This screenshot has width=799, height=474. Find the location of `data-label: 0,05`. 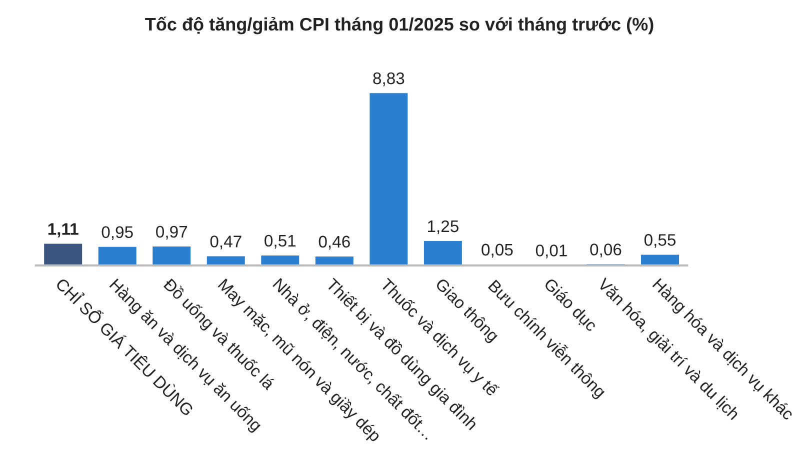

data-label: 0,05 is located at coordinates (497, 251).